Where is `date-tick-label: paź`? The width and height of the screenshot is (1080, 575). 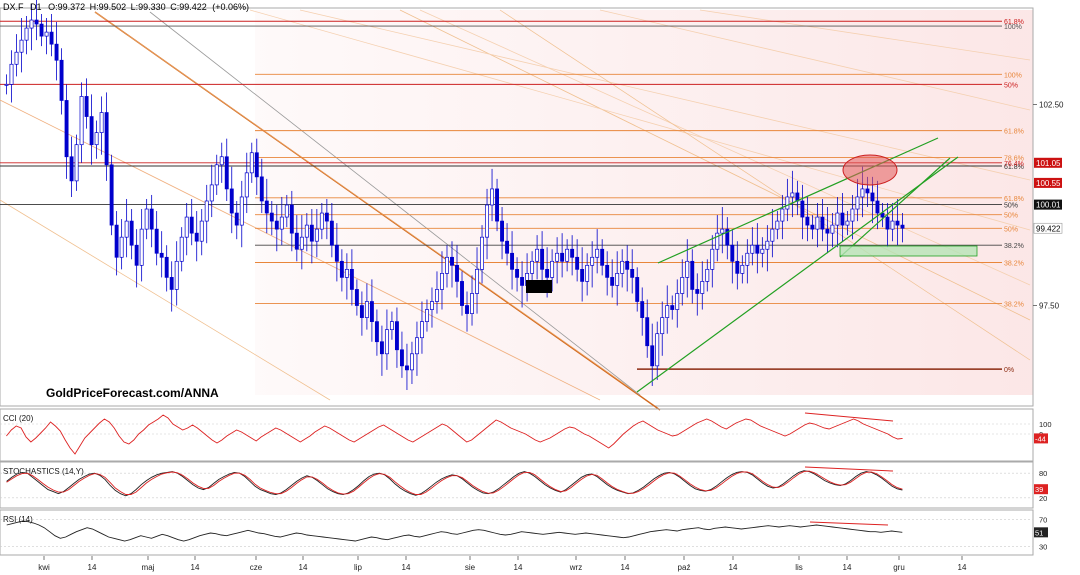 date-tick-label: paź is located at coordinates (684, 567).